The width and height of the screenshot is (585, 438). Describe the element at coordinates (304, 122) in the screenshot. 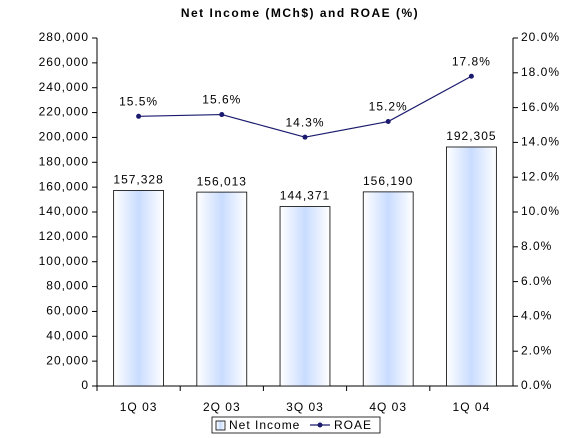

I see `line-value-label: 14.3%` at that location.